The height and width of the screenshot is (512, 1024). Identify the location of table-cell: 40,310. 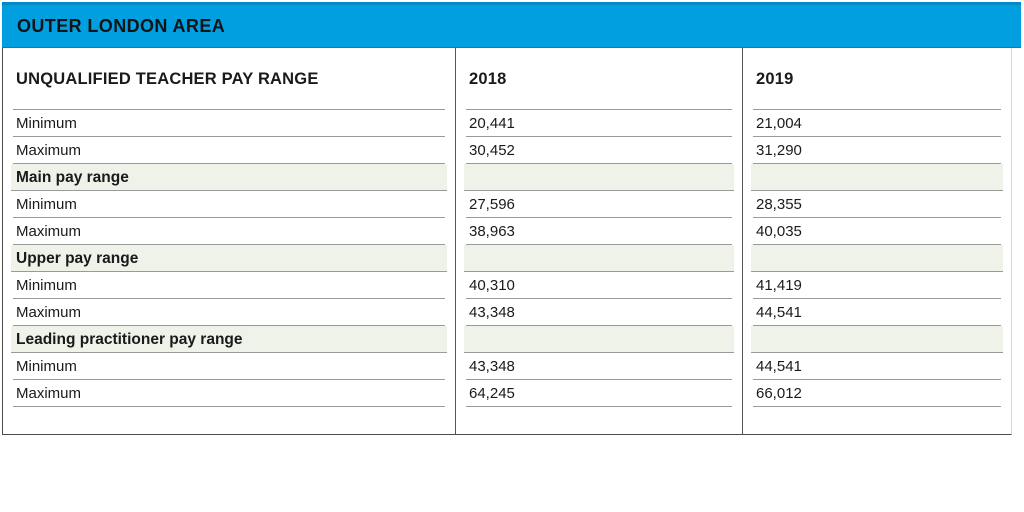
(598, 285).